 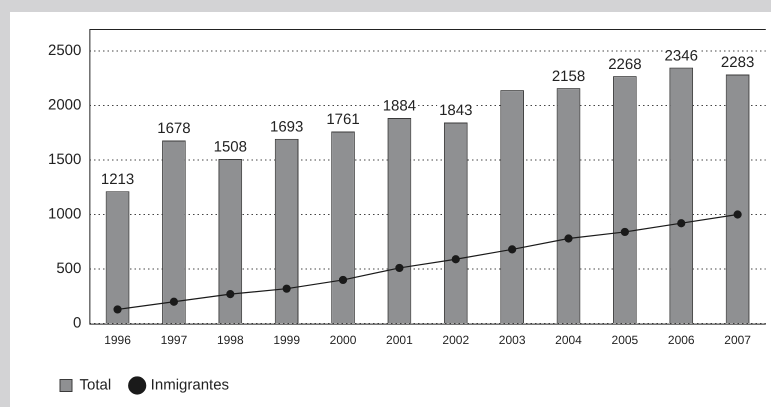 I want to click on y-tick-label: 2000, so click(x=65, y=105).